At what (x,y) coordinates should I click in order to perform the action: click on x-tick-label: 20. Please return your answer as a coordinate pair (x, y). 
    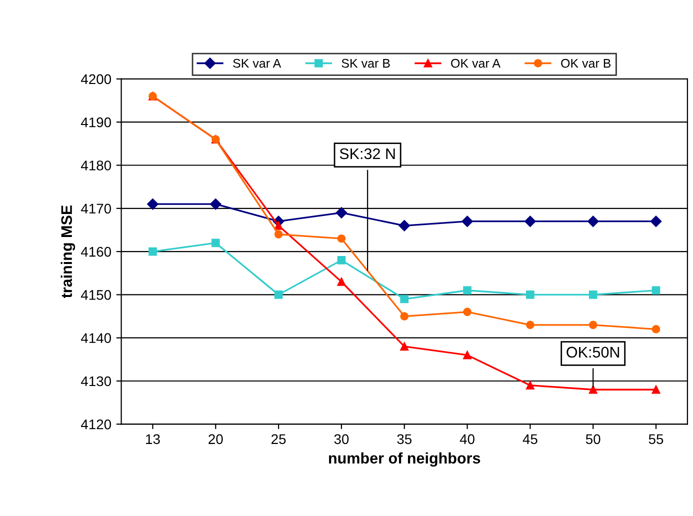
    Looking at the image, I should click on (215, 439).